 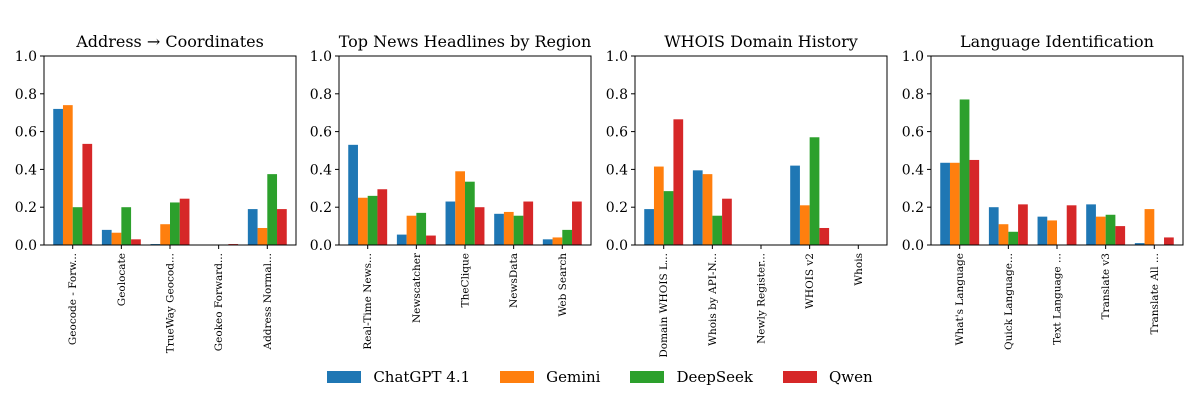 What do you see at coordinates (827, 377) in the screenshot?
I see `legend-item-qwen: Qwen` at bounding box center [827, 377].